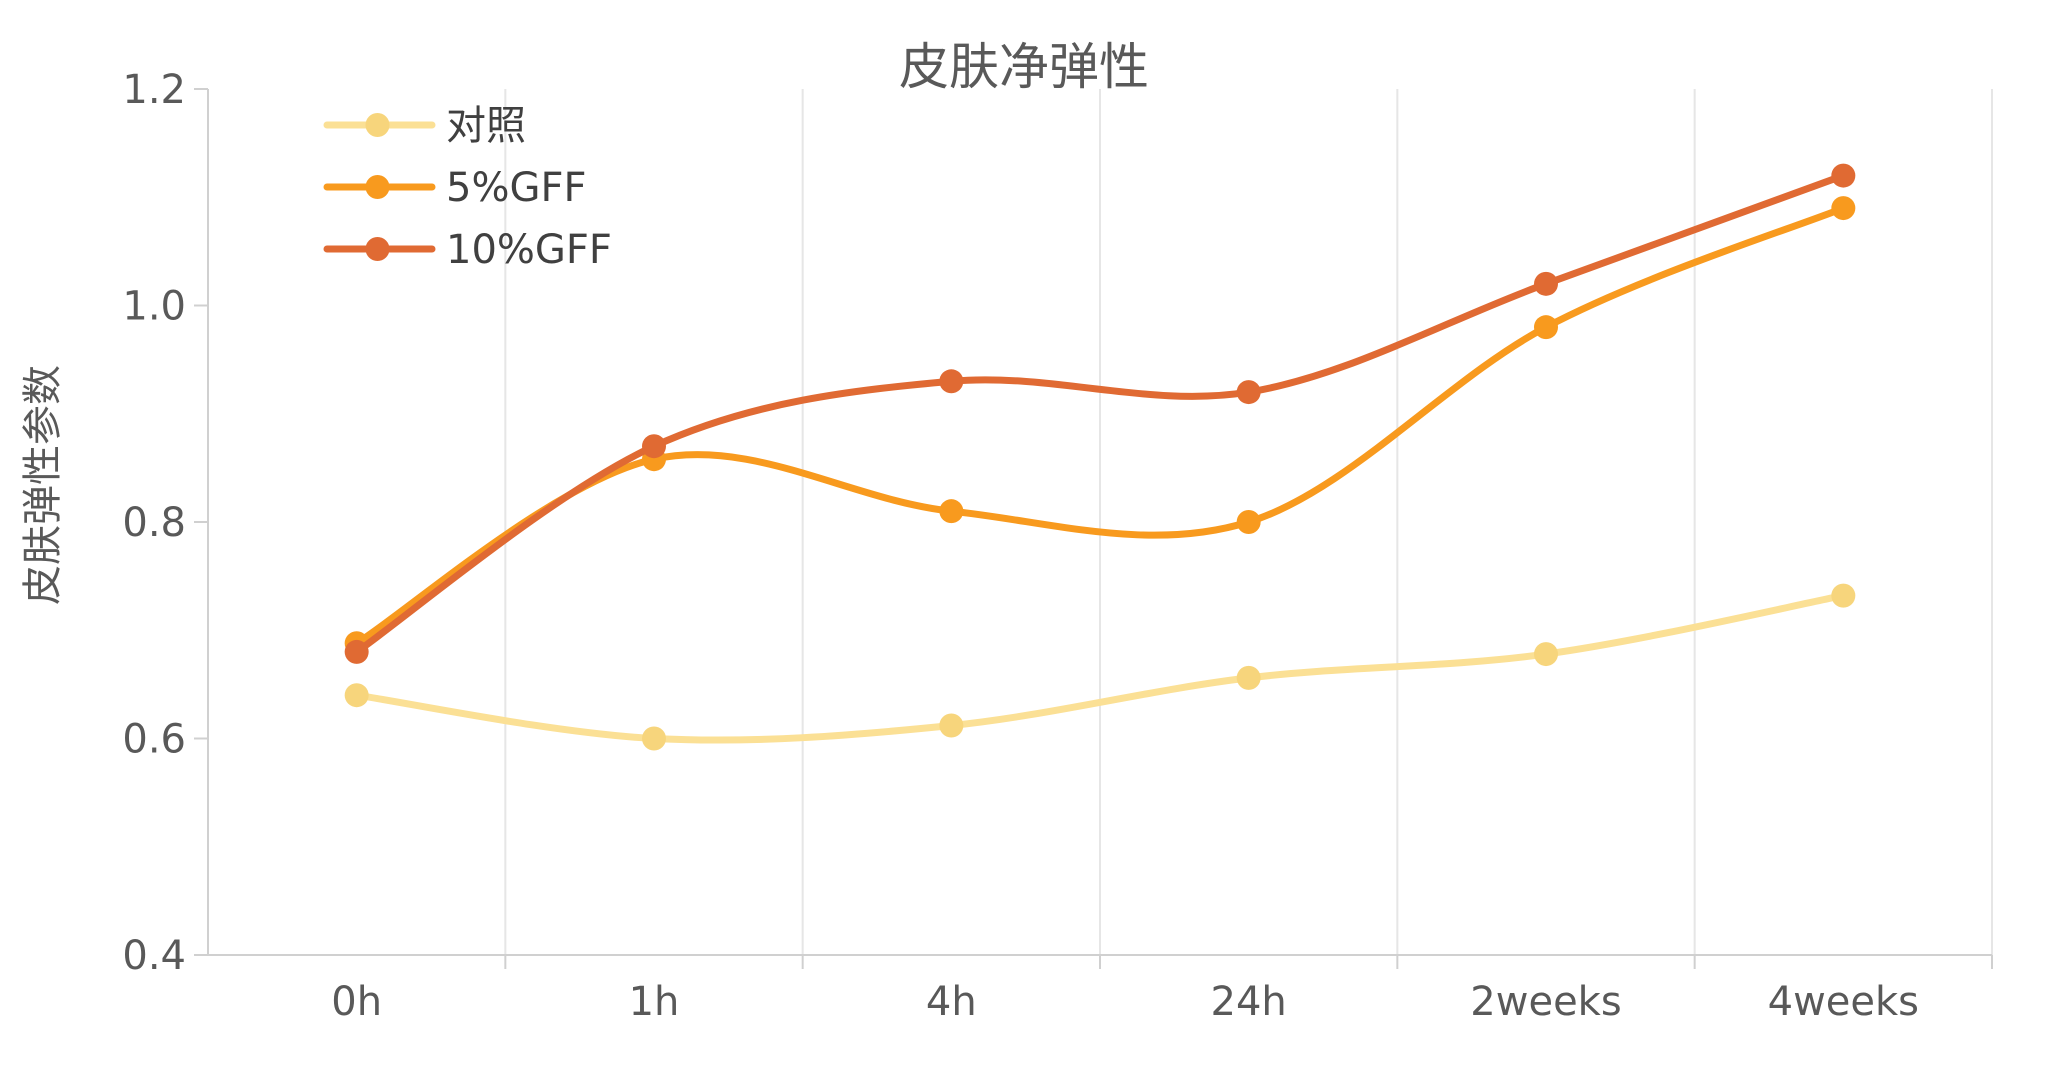 The image size is (2048, 1066). I want to click on x-tick-label: 4weeks, so click(1843, 1002).